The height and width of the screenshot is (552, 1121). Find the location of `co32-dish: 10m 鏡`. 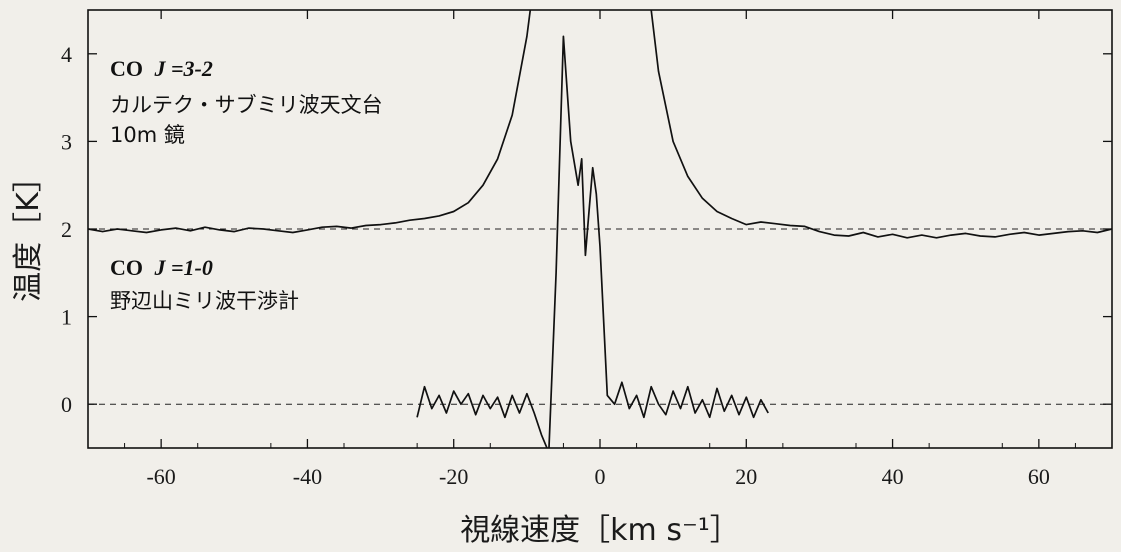

co32-dish: 10m 鏡 is located at coordinates (147, 135).